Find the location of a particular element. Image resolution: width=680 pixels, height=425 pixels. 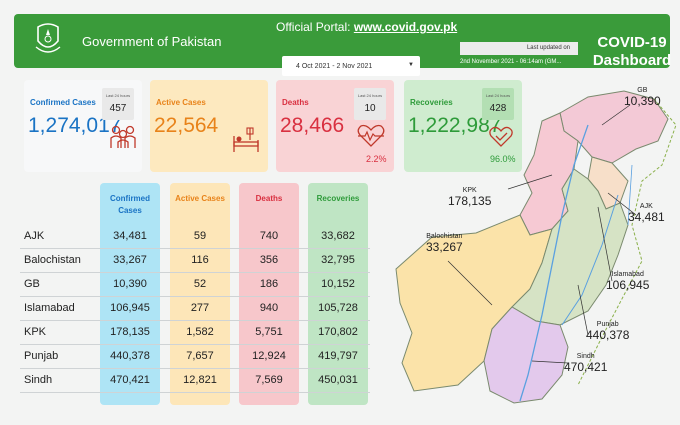

confirmed-column-header: Confirmed Cases is located at coordinates (130, 204).